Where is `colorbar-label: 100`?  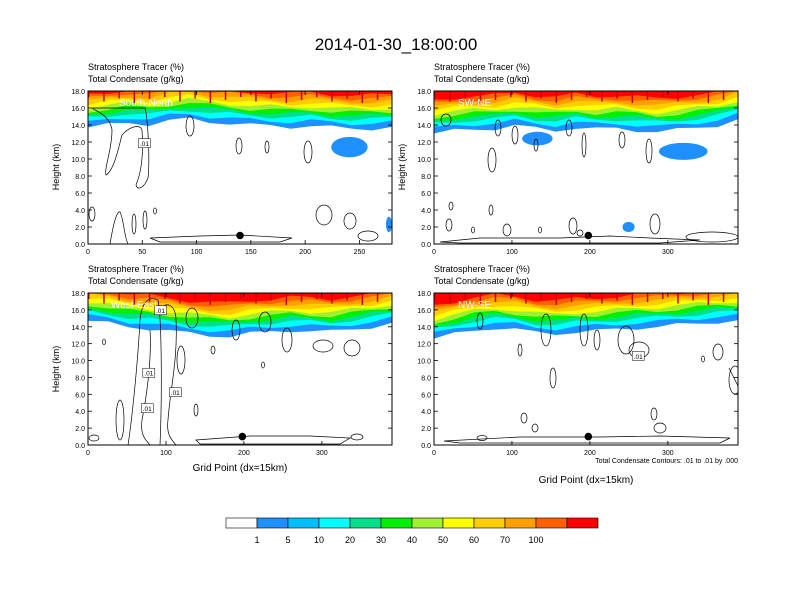 colorbar-label: 100 is located at coordinates (535, 540).